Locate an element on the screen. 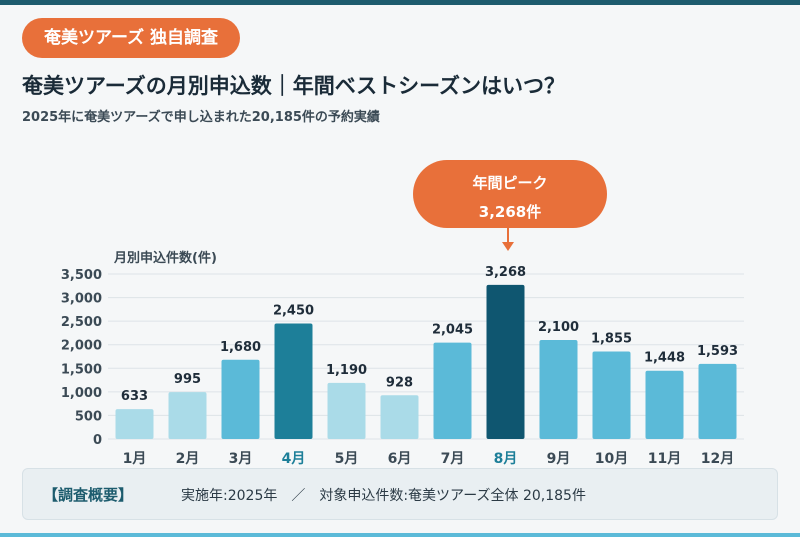 This screenshot has width=800, height=537. x-tick-label: 8月 is located at coordinates (506, 459).